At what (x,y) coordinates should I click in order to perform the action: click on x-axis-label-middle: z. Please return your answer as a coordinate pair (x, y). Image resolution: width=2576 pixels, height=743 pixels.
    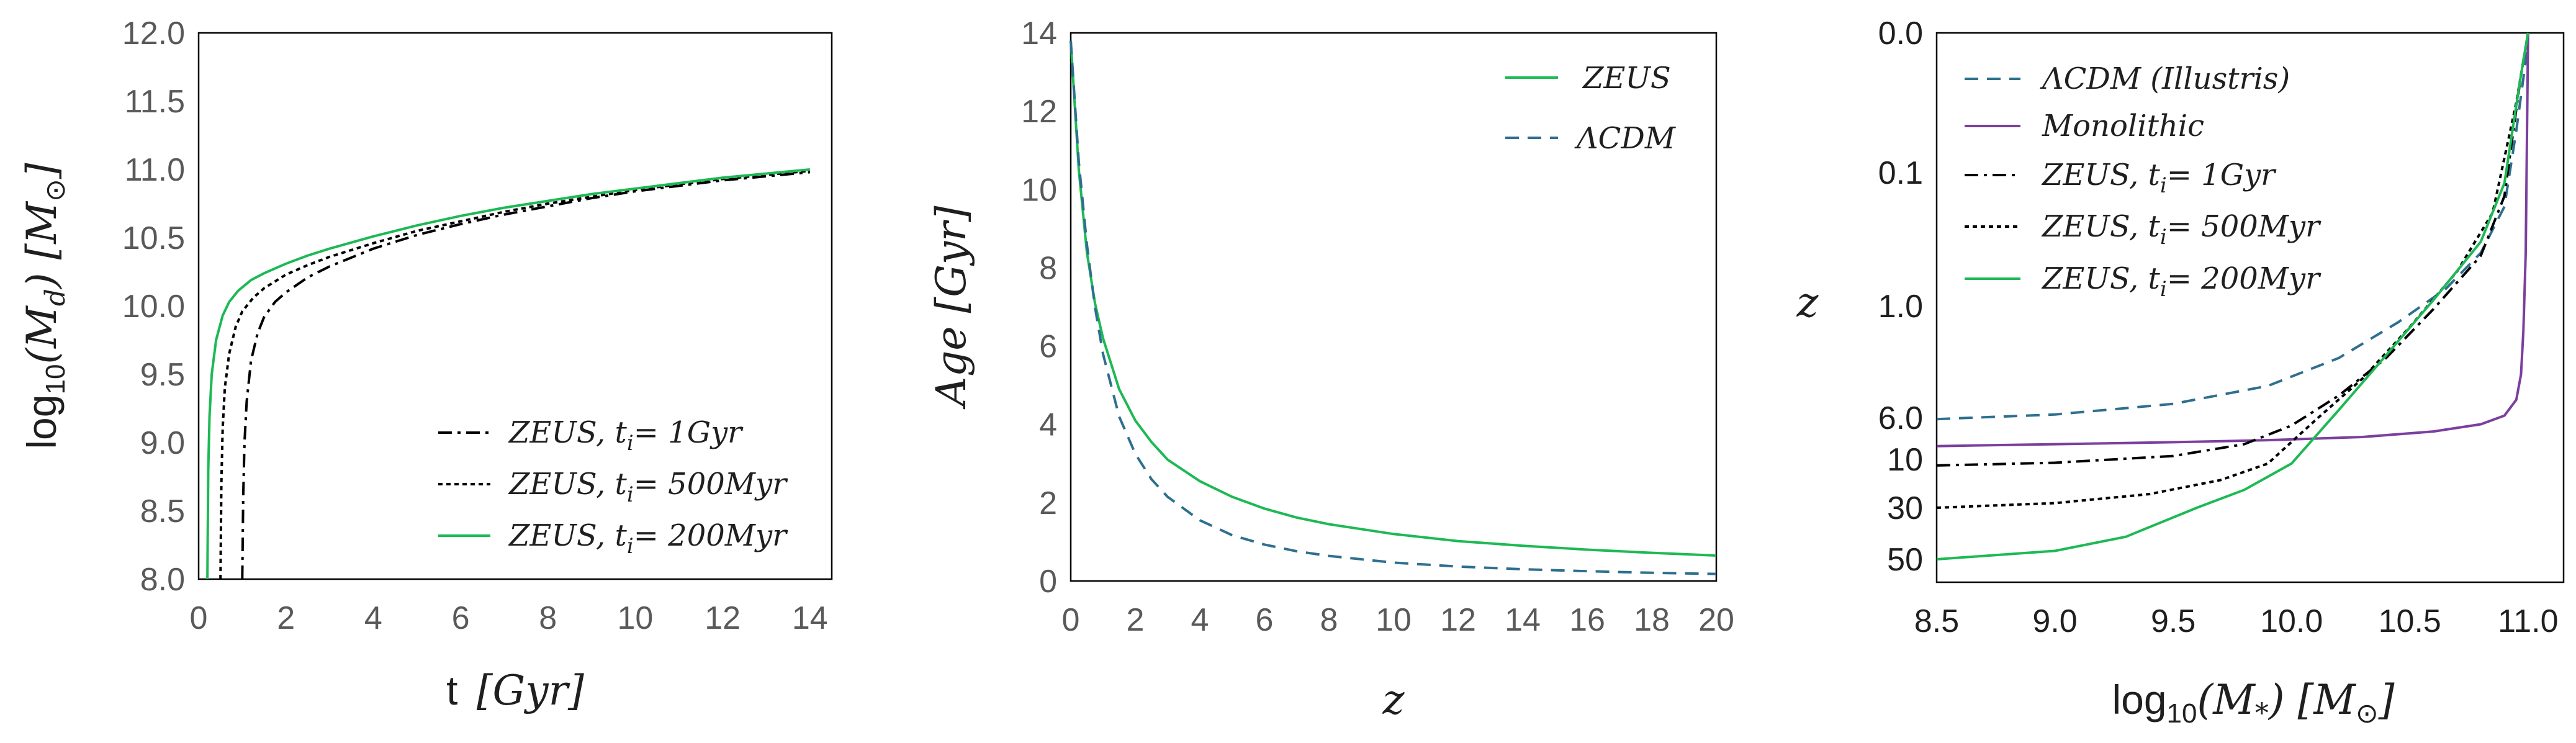
    Looking at the image, I should click on (1393, 700).